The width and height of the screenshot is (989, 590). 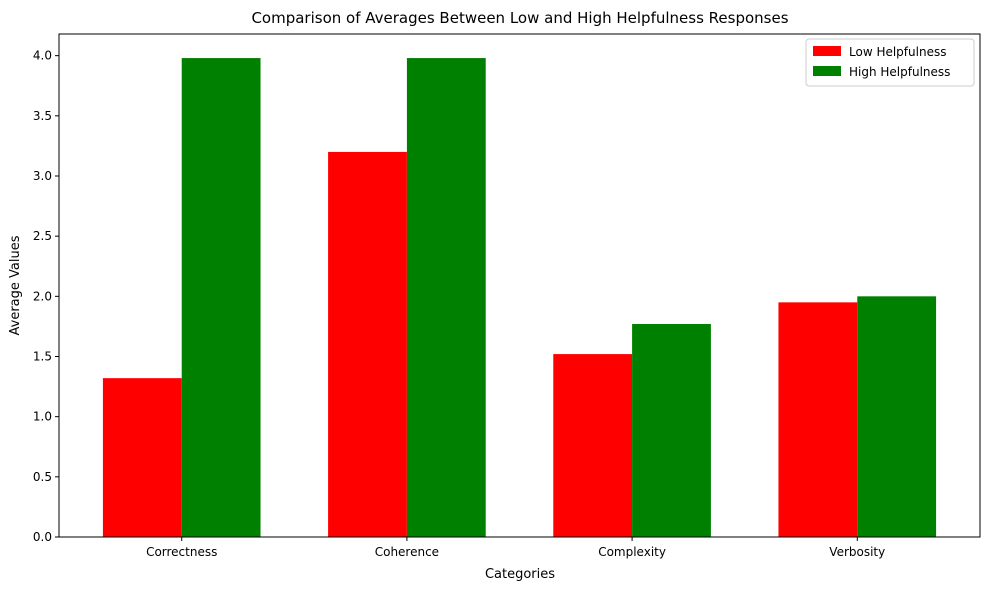 What do you see at coordinates (42, 236) in the screenshot?
I see `y-tick-label: 2.5` at bounding box center [42, 236].